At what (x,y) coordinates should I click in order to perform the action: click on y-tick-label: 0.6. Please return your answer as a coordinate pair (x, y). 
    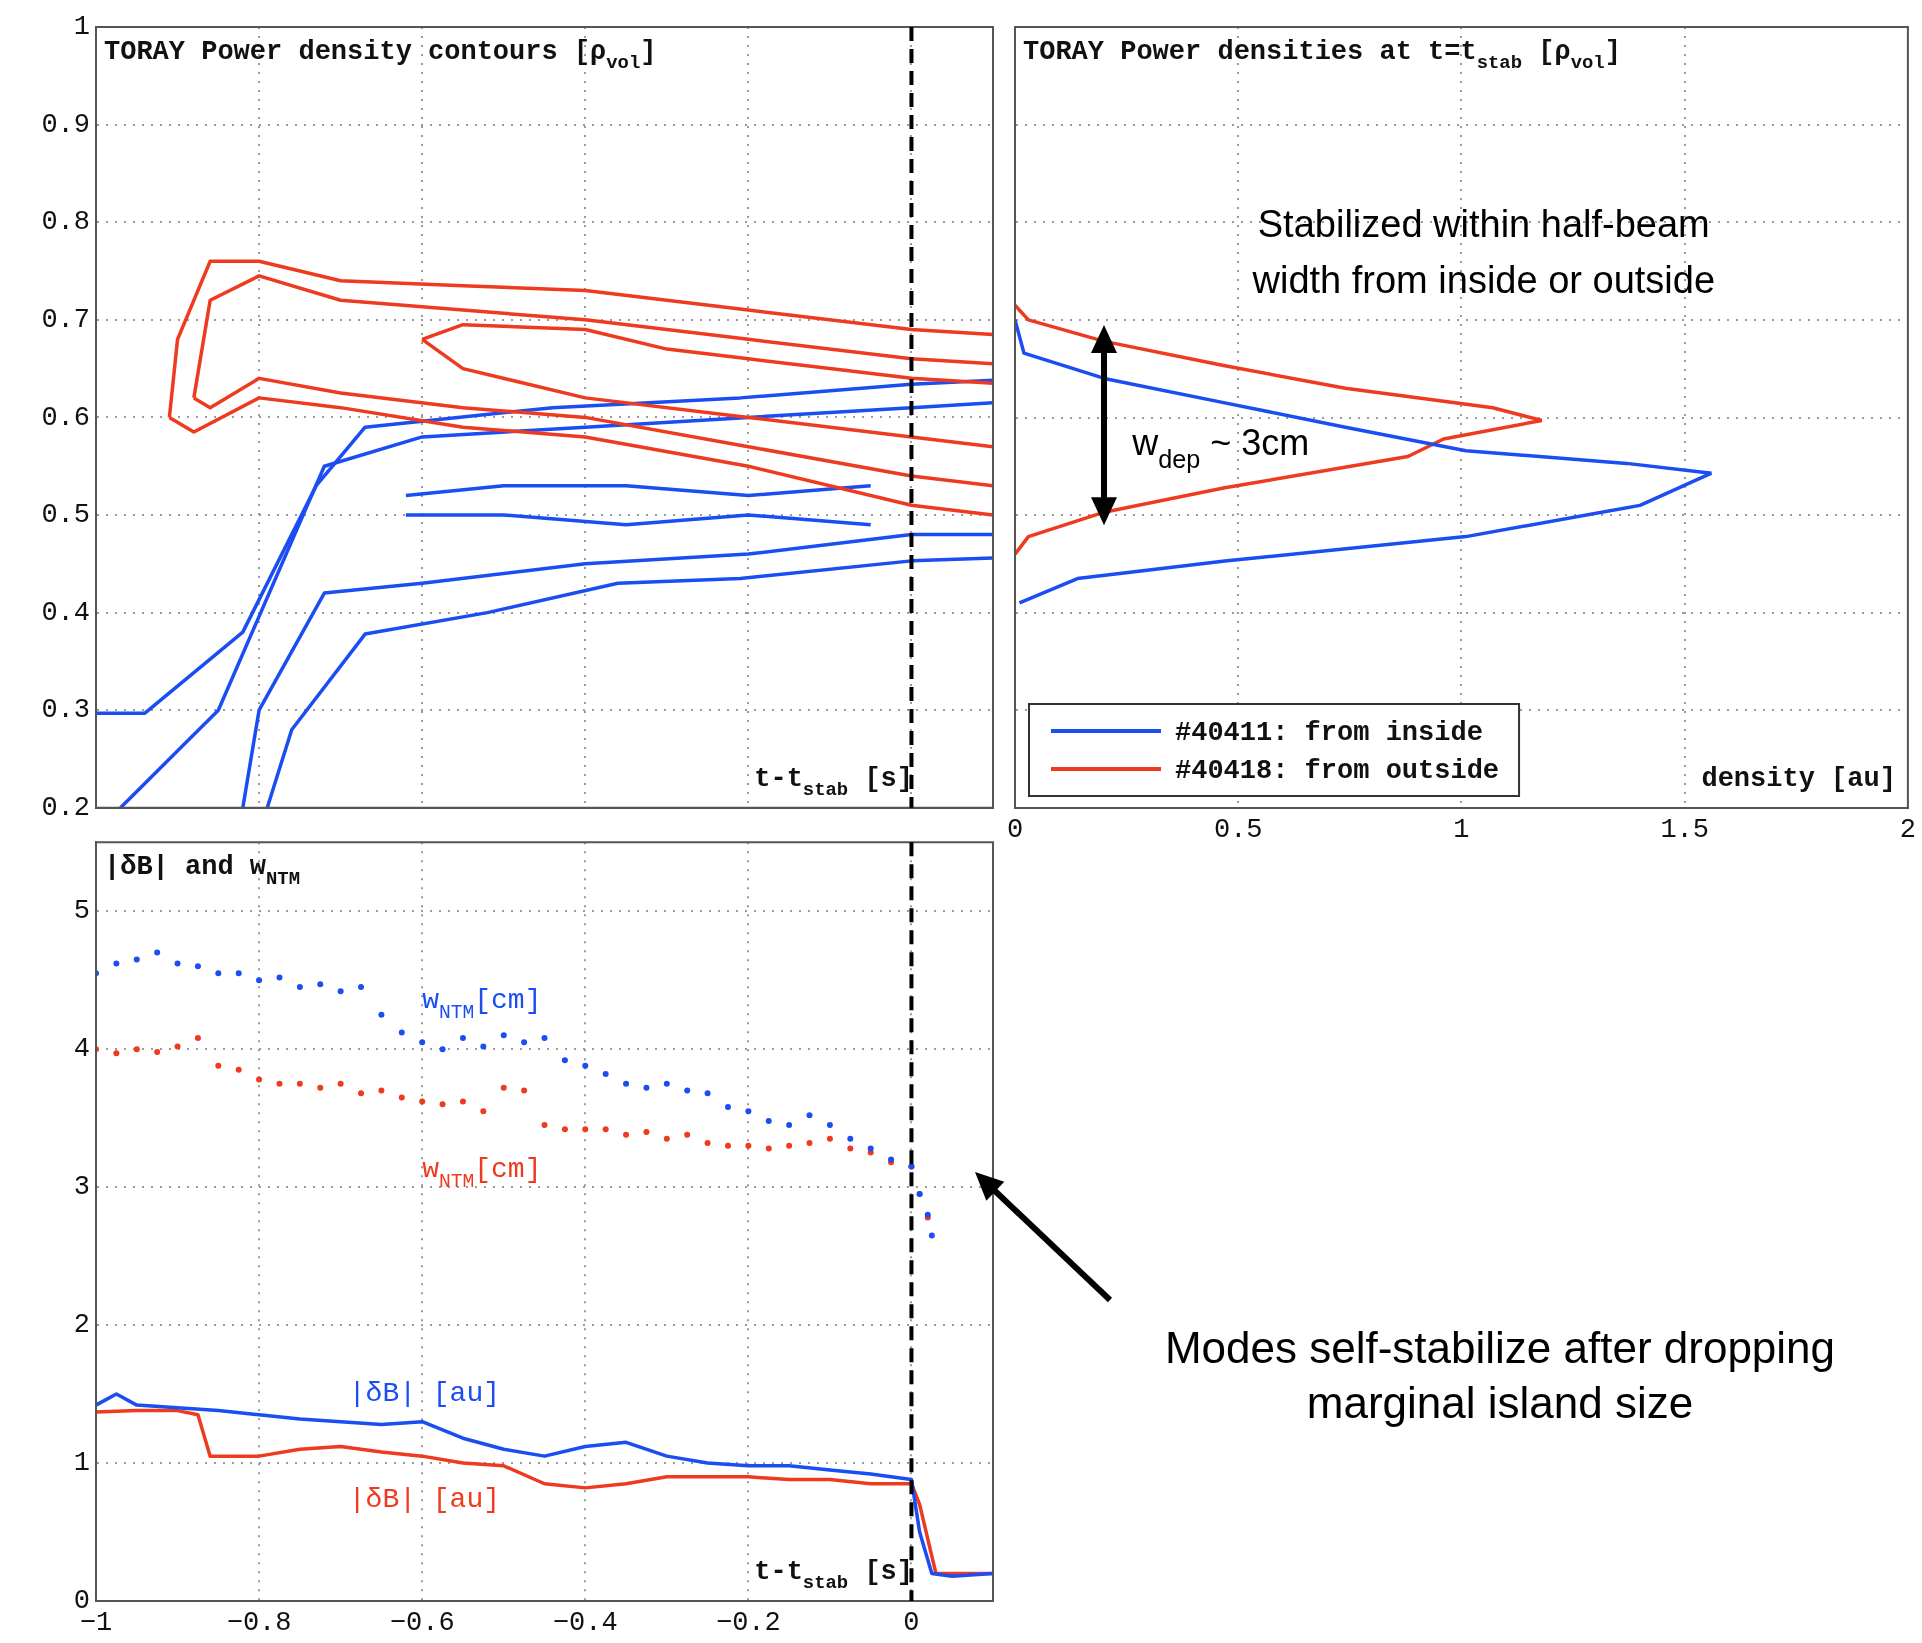
    Looking at the image, I should click on (65, 417).